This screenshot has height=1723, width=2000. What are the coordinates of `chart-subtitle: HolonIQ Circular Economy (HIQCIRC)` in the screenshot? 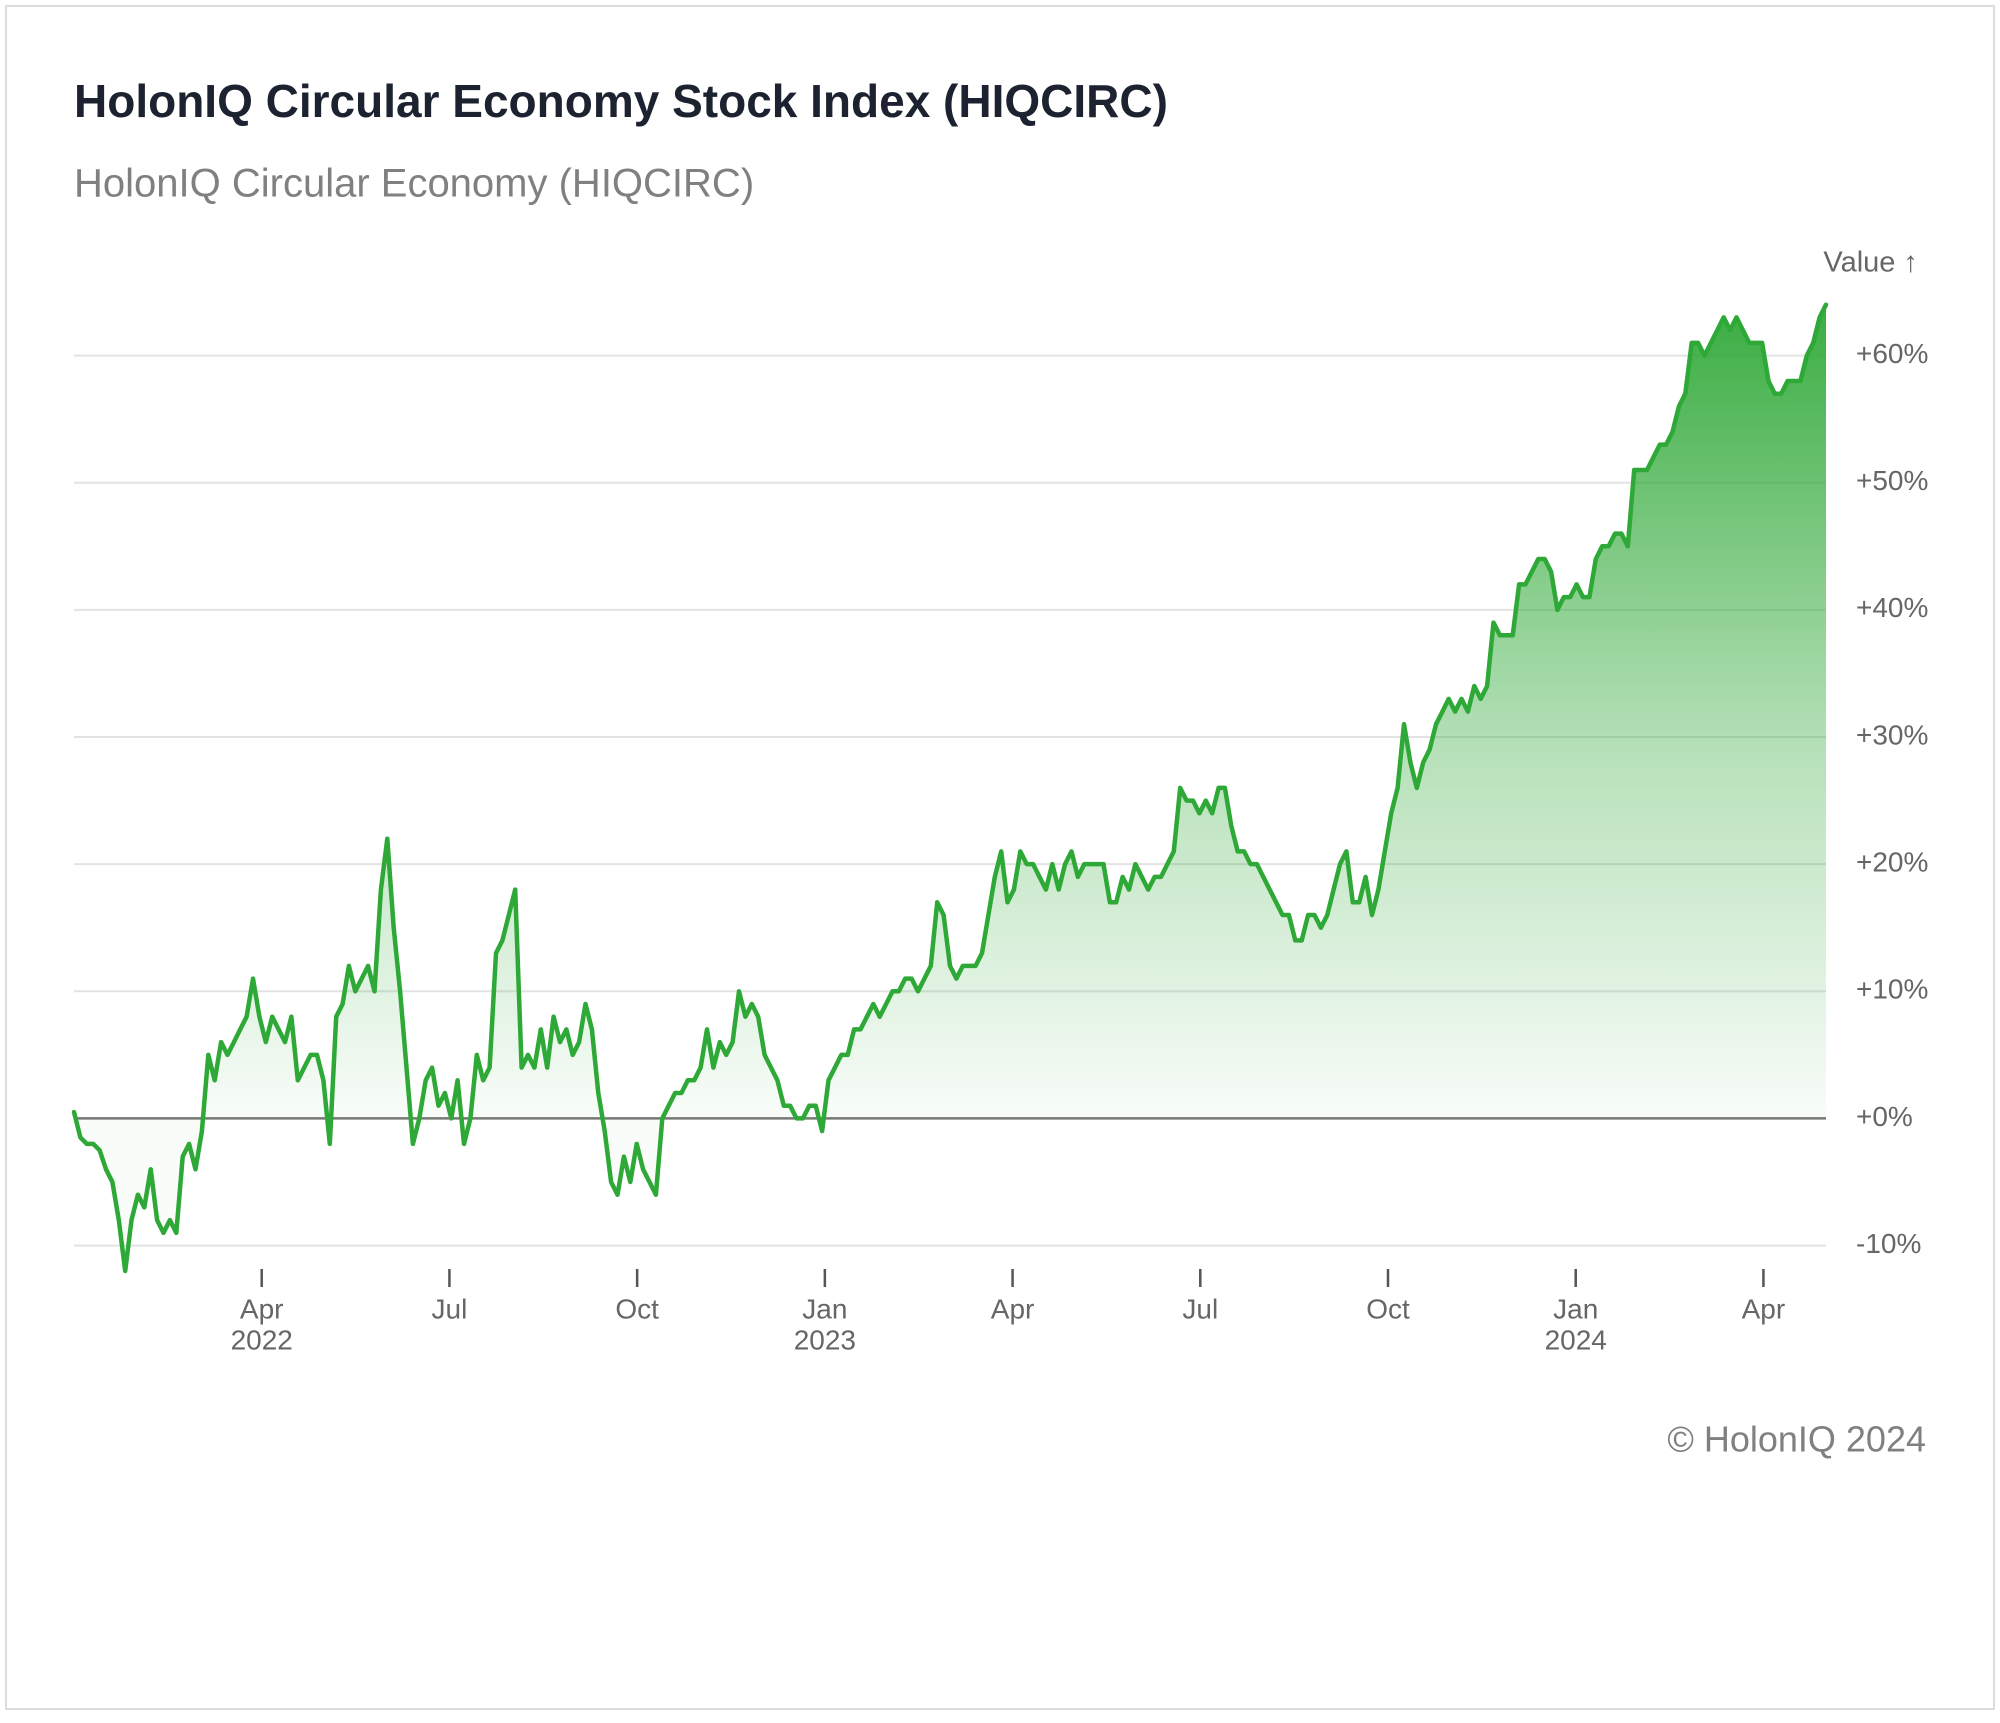 It's located at (414, 184).